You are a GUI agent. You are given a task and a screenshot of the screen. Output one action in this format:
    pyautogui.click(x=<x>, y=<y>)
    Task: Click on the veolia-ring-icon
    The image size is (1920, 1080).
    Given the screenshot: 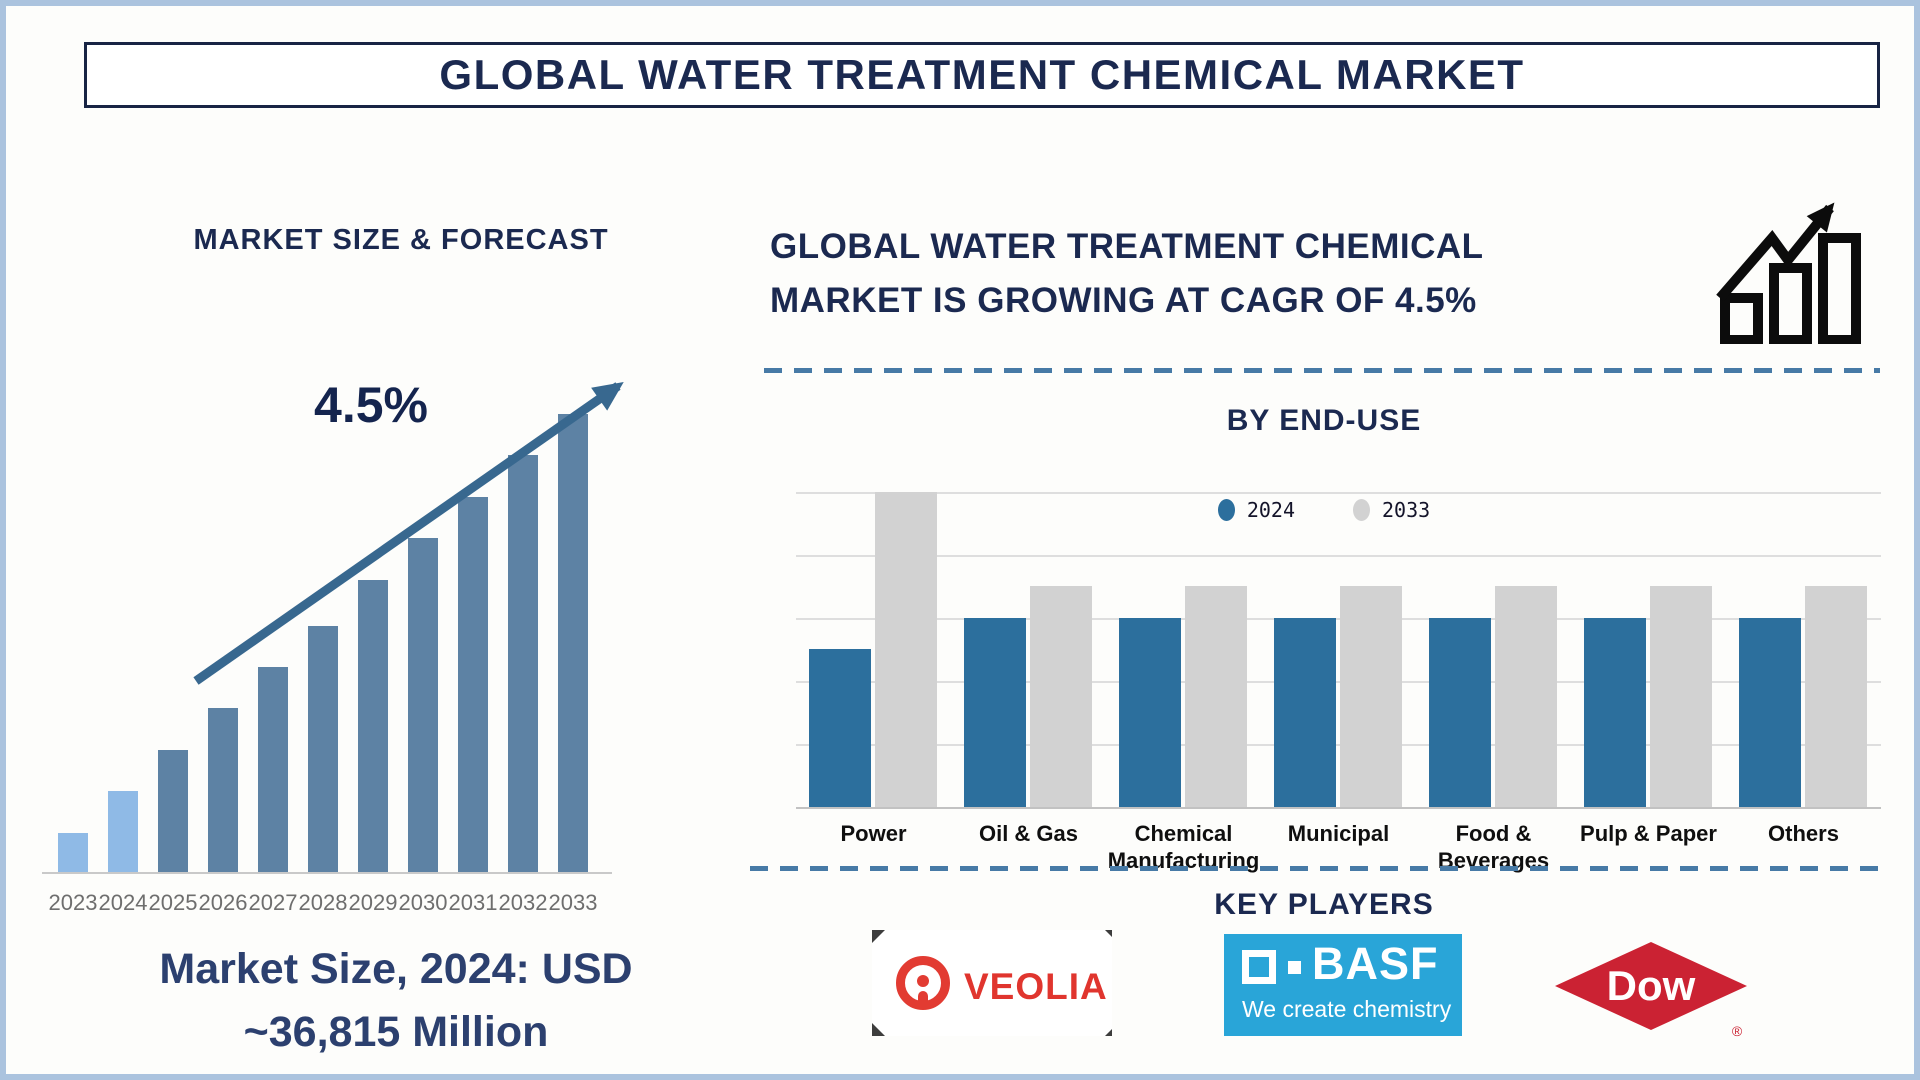 What is the action you would take?
    pyautogui.click(x=923, y=983)
    